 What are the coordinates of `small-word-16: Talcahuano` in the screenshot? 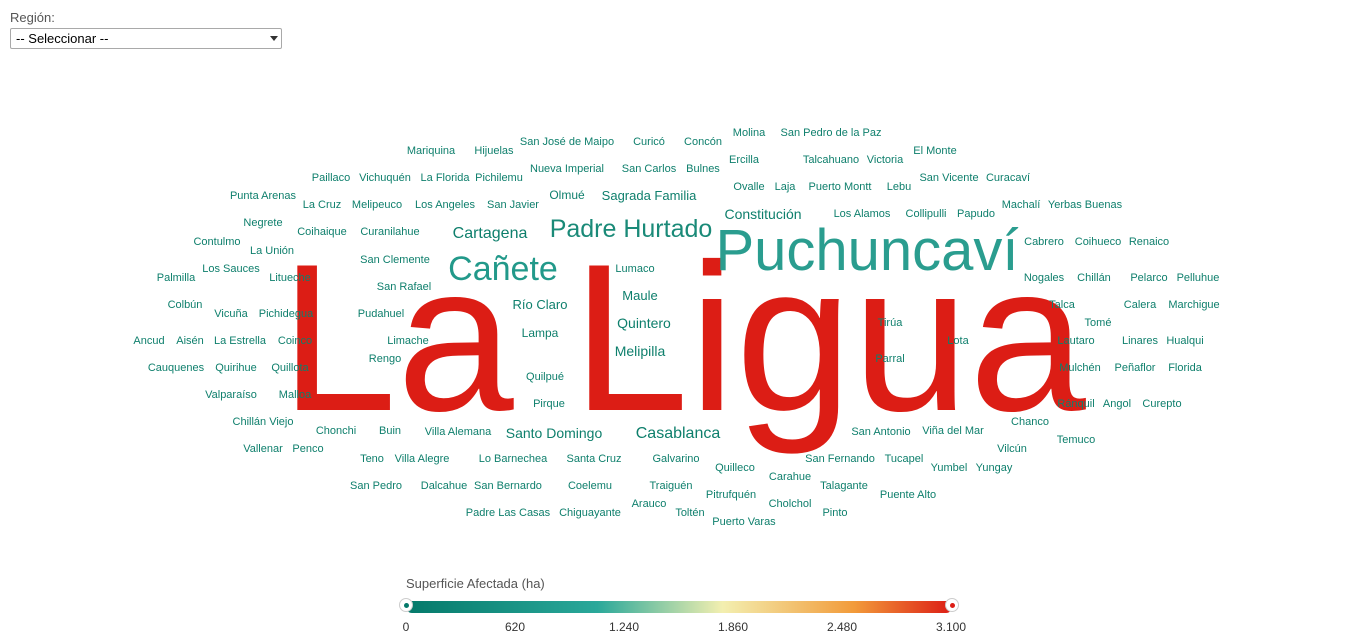 It's located at (831, 160).